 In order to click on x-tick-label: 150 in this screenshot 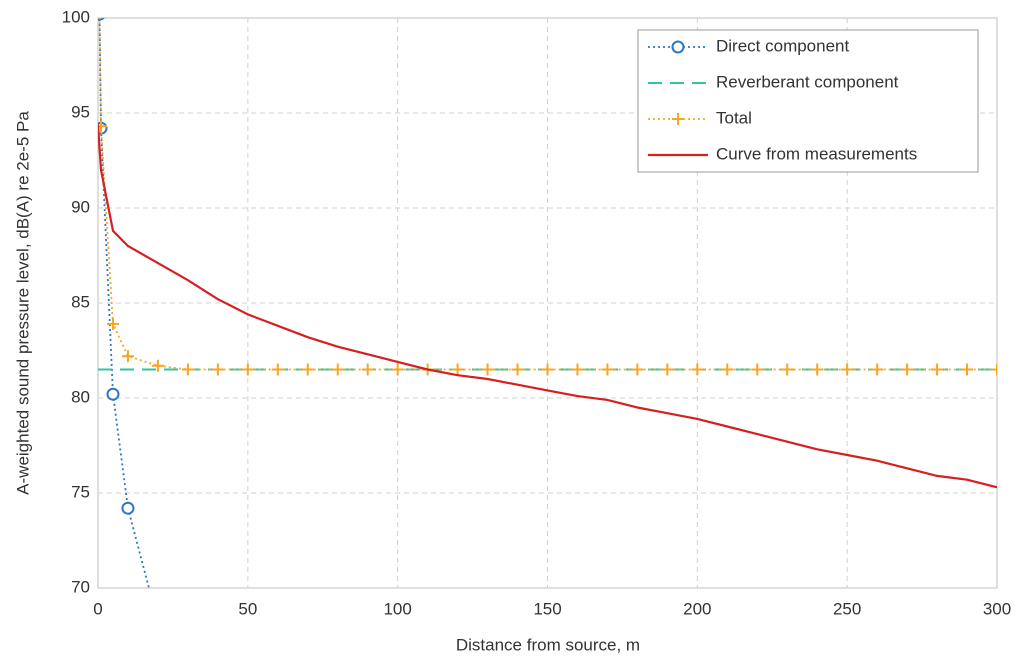, I will do `click(547, 608)`.